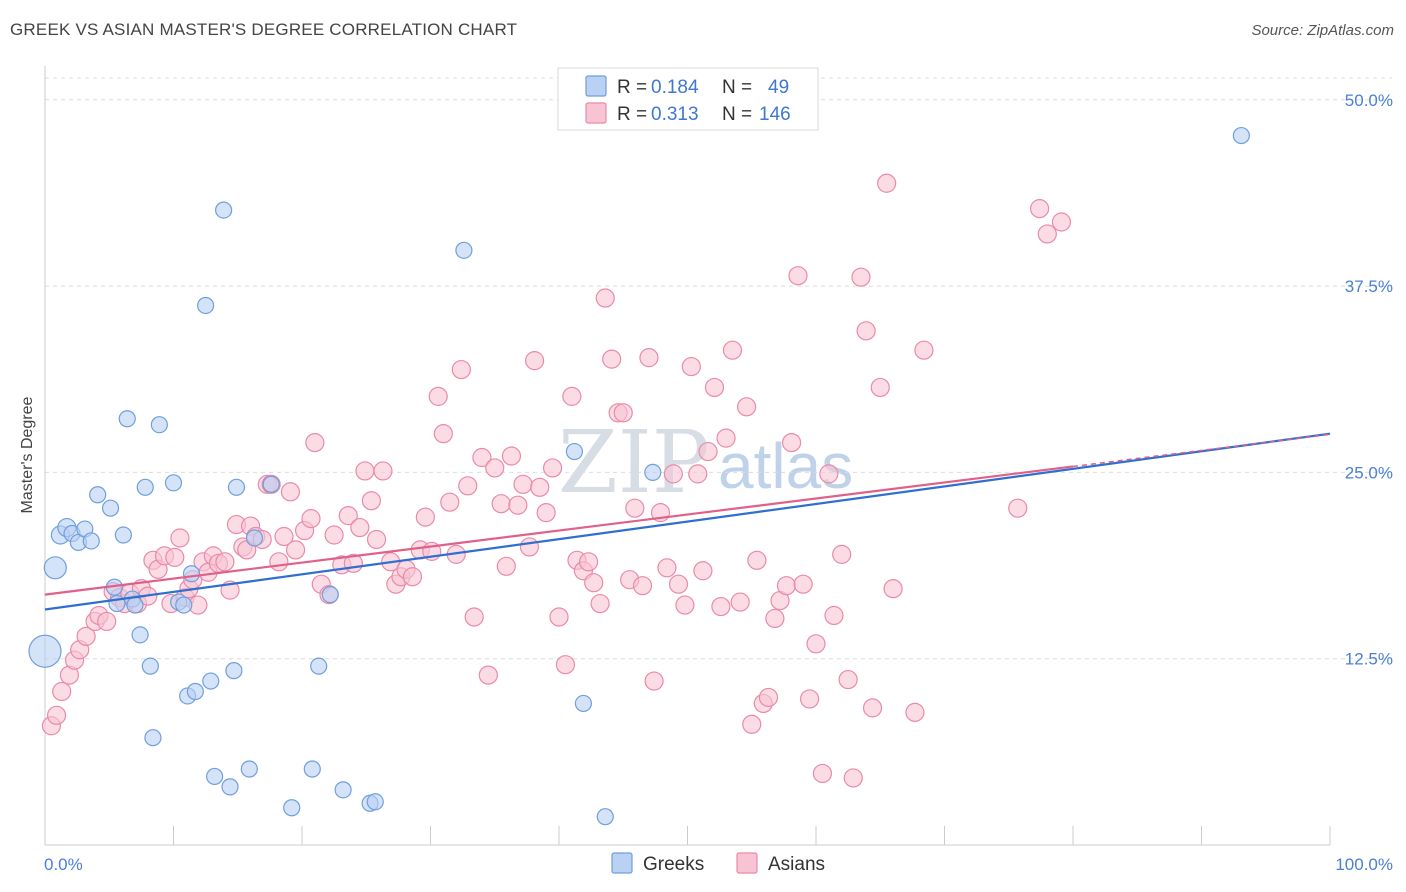 Image resolution: width=1406 pixels, height=892 pixels. I want to click on watermark: ZIP atlas, so click(705, 463).